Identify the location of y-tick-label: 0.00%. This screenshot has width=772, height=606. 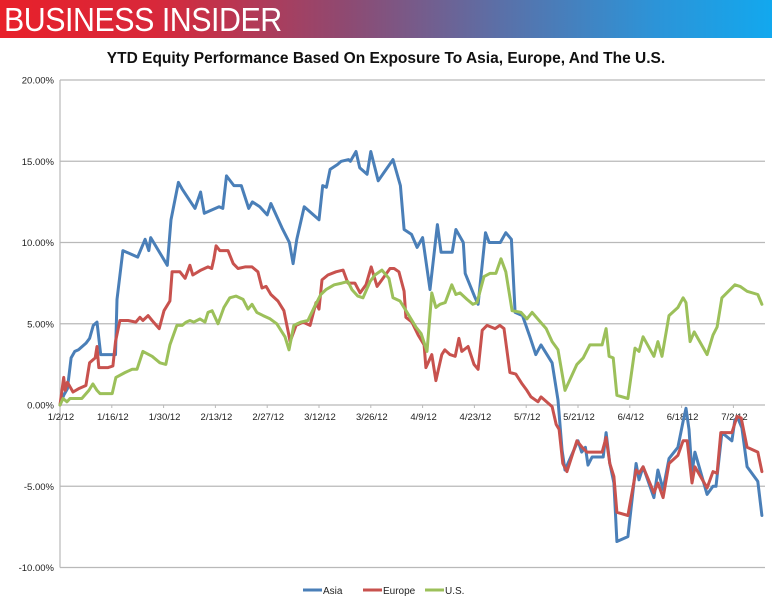
(40, 406).